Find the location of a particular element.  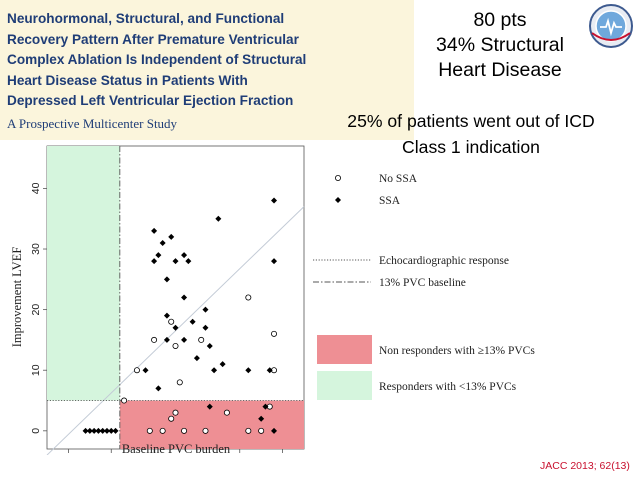

y-tick-label: 30 is located at coordinates (36, 249).